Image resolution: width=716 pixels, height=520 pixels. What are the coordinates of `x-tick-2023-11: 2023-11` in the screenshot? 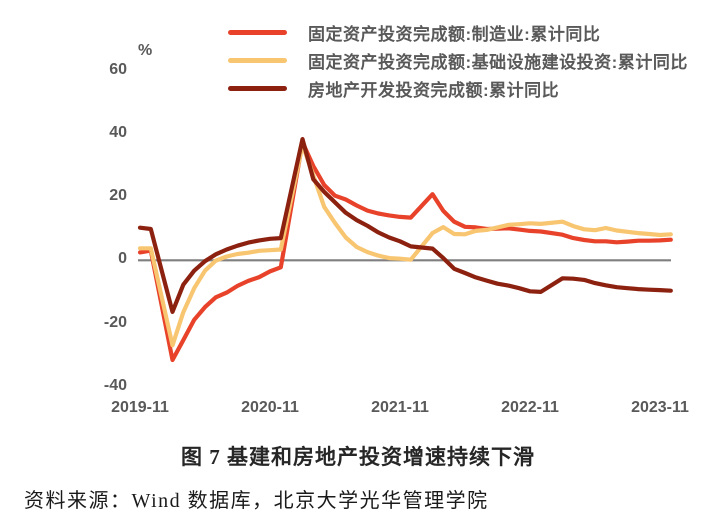 It's located at (660, 407).